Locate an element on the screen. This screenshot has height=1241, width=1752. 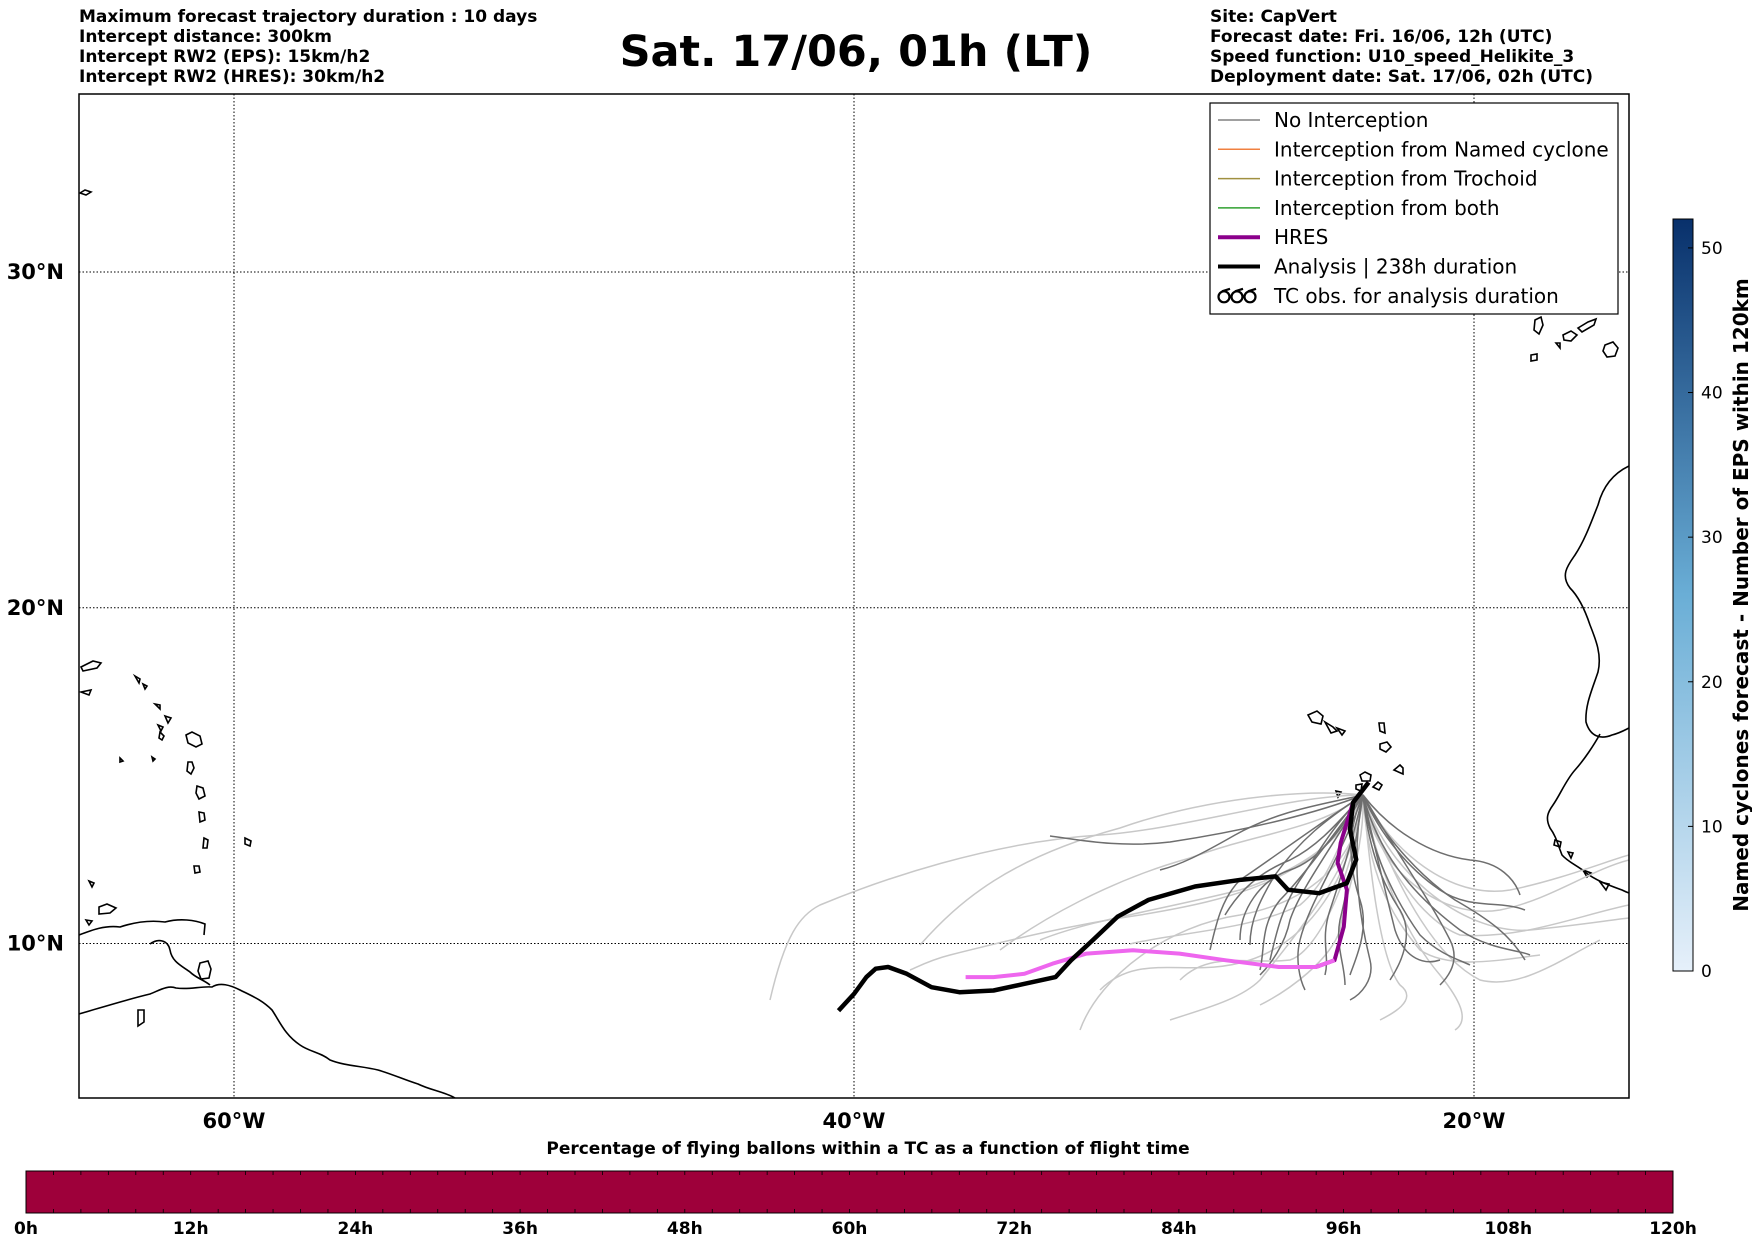
lon-label: 40°W is located at coordinates (854, 1121).